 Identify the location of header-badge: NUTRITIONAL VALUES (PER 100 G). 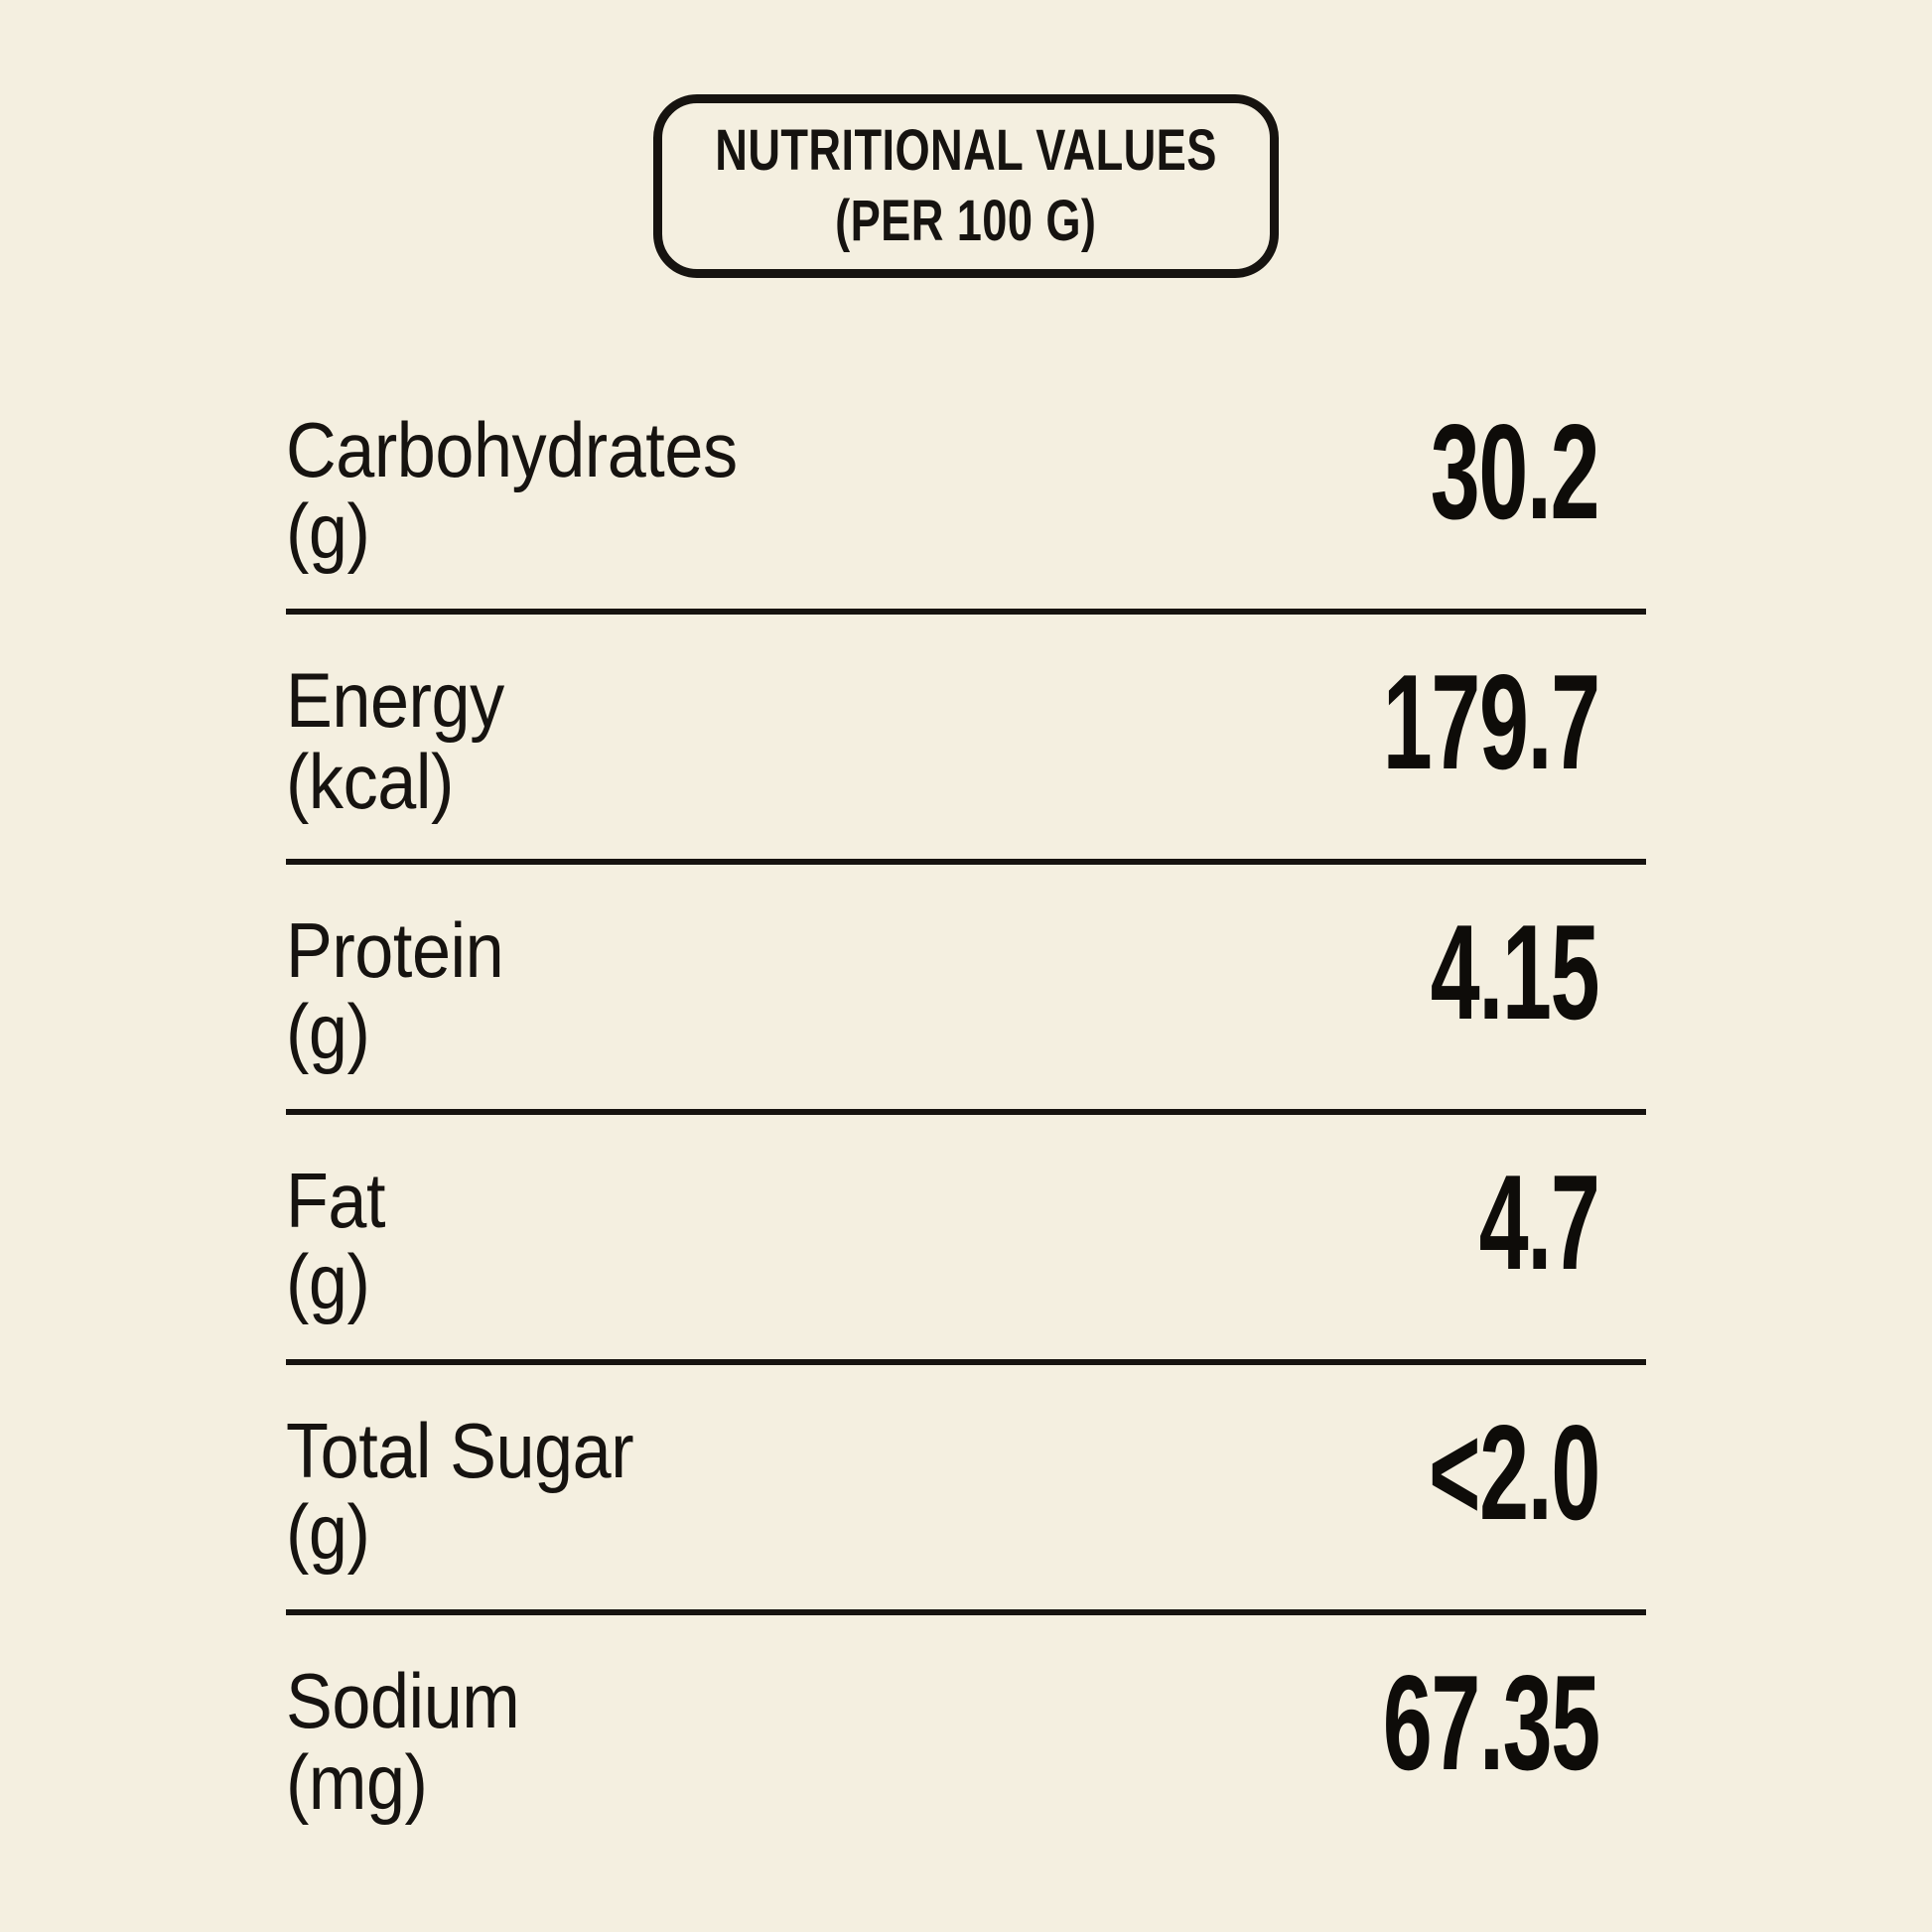
(966, 186).